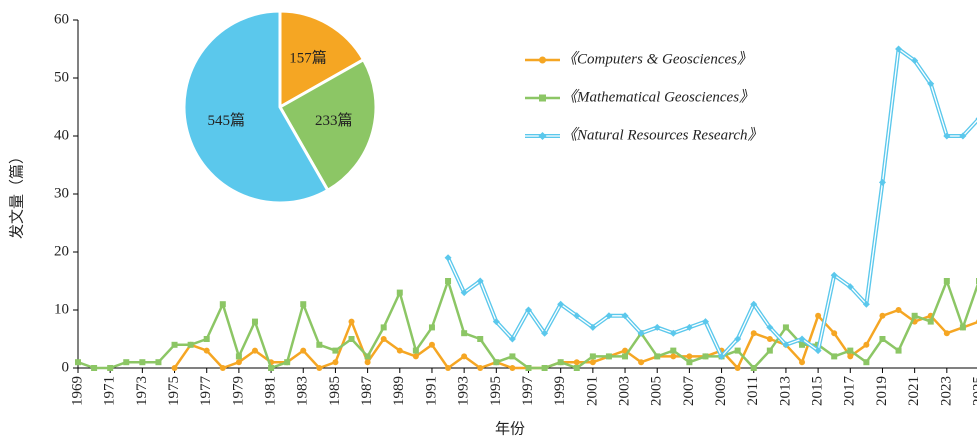 The image size is (977, 443). Describe the element at coordinates (973, 391) in the screenshot. I see `x-tick-label: 2025` at that location.